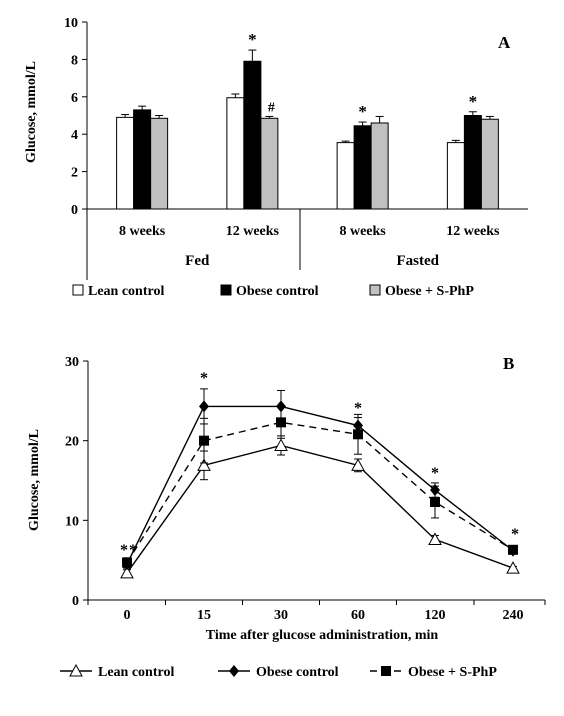  I want to click on panel-a-legend-label: Obese + S-PhP, so click(429, 291).